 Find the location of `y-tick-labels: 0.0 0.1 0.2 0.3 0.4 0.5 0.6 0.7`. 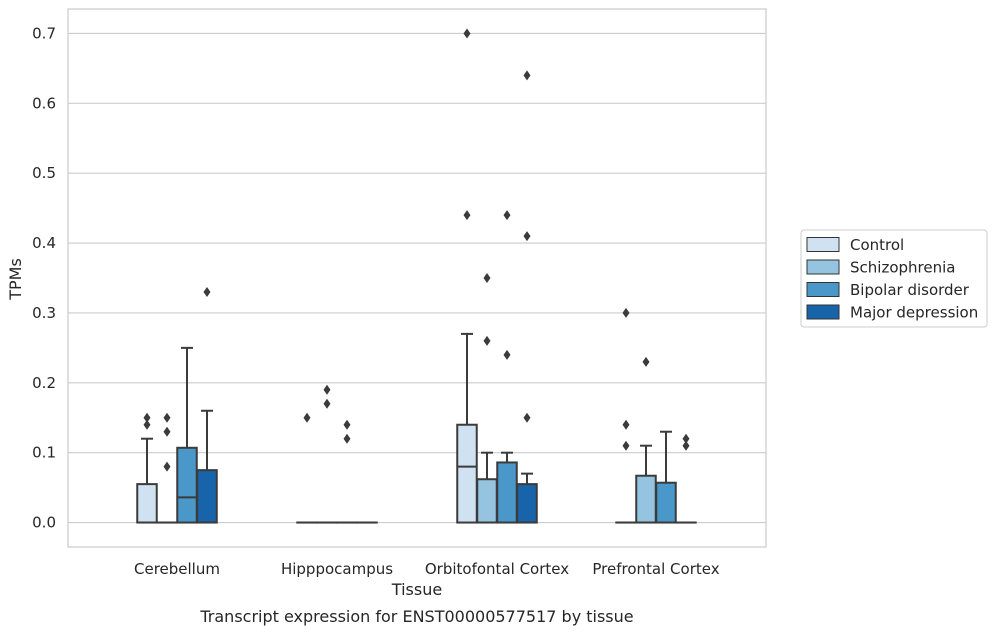

y-tick-labels: 0.0 0.1 0.2 0.3 0.4 0.5 0.6 0.7 is located at coordinates (44, 277).